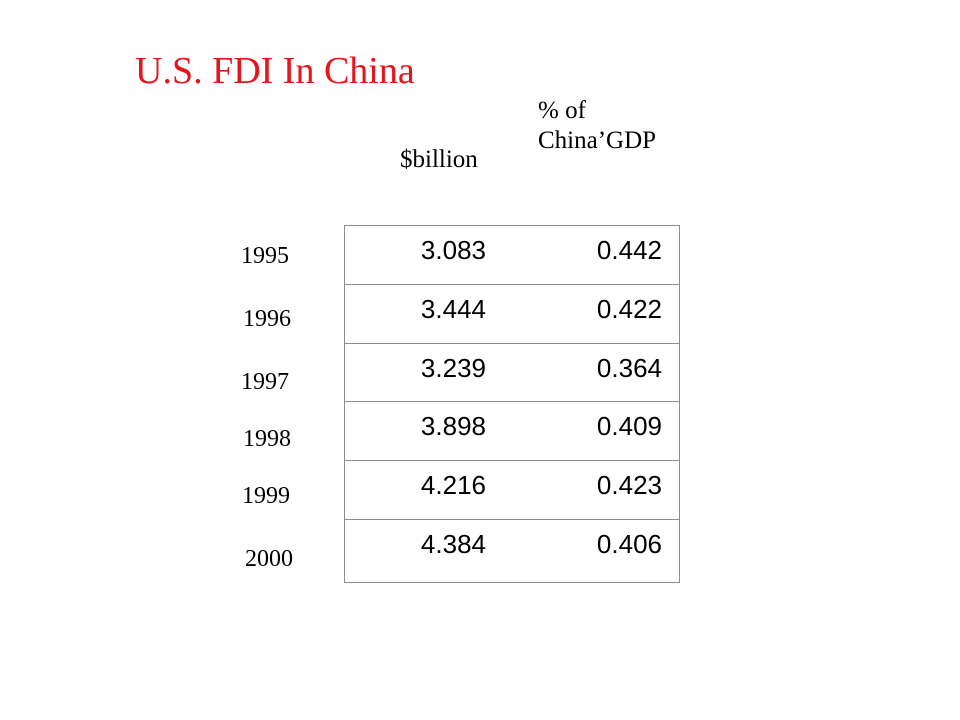 Image resolution: width=960 pixels, height=720 pixels. I want to click on page-title: U.S. FDI In China, so click(275, 71).